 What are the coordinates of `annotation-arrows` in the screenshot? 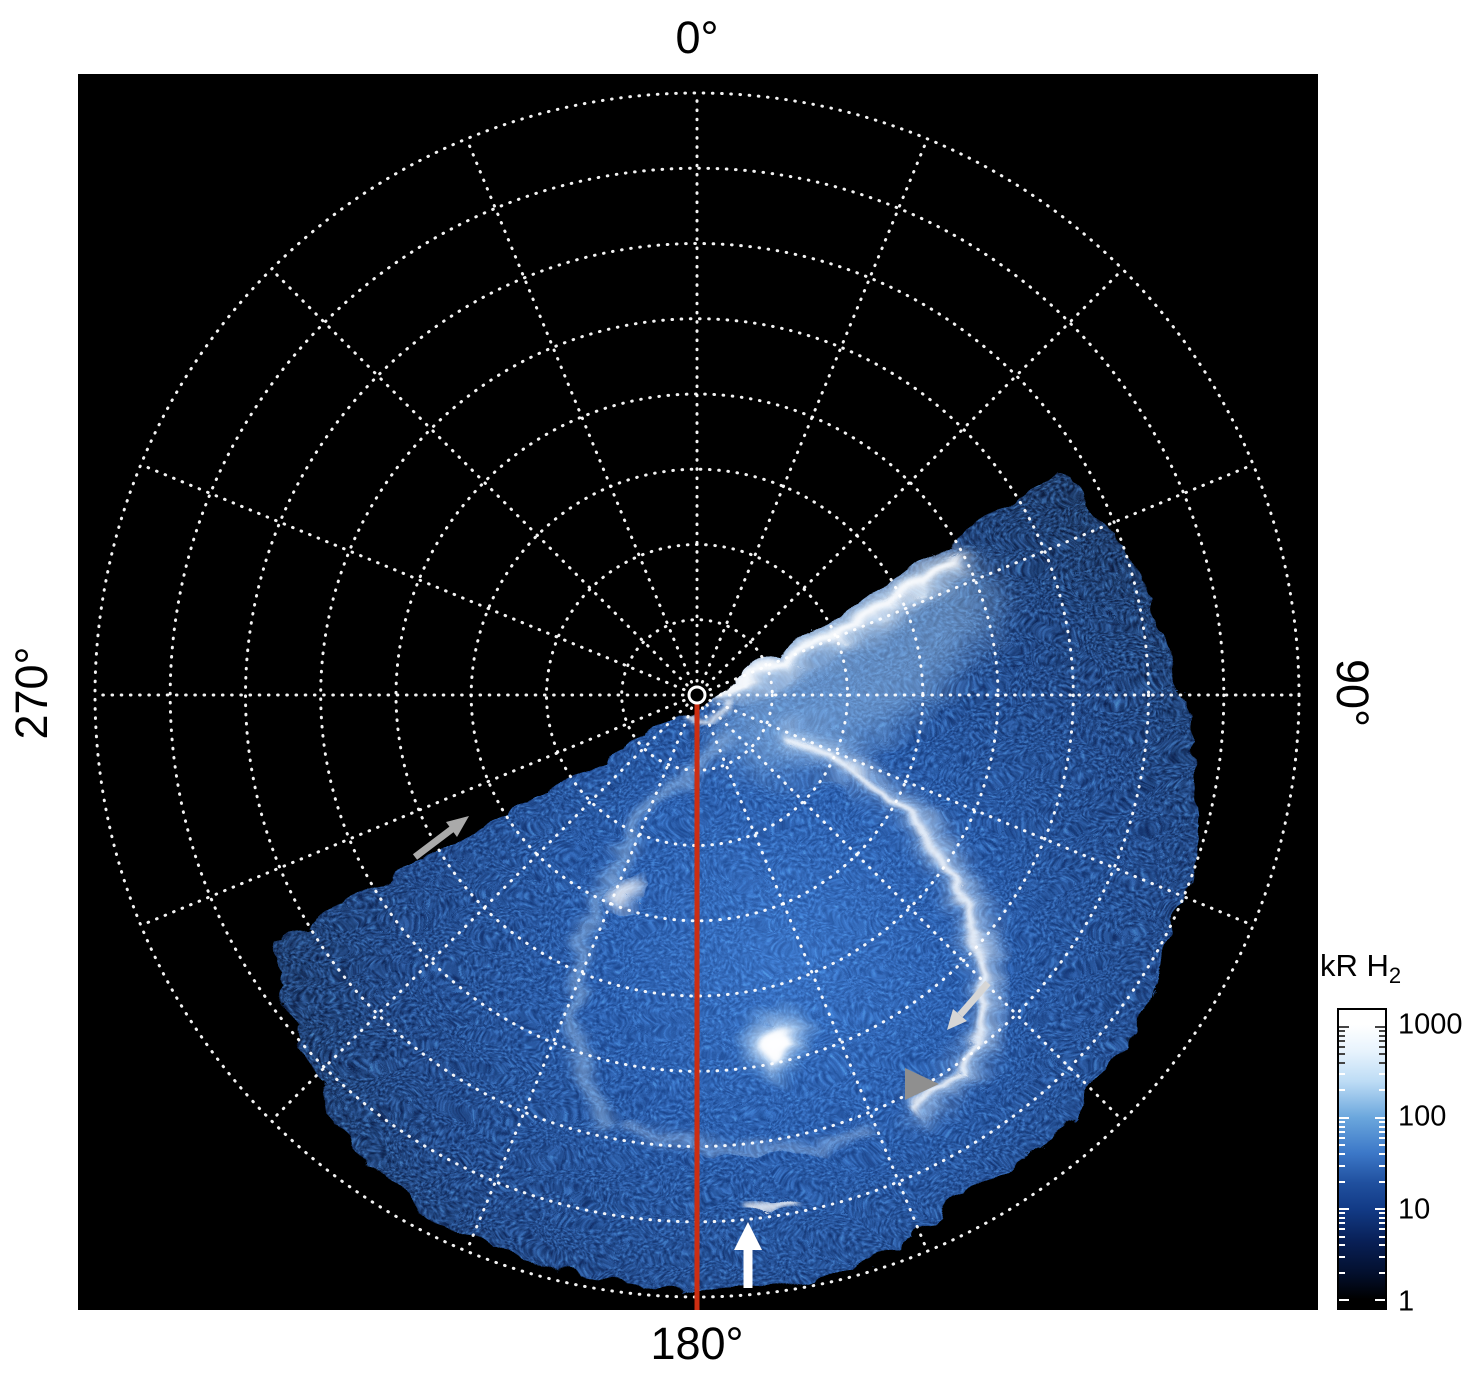 It's located at (701, 1052).